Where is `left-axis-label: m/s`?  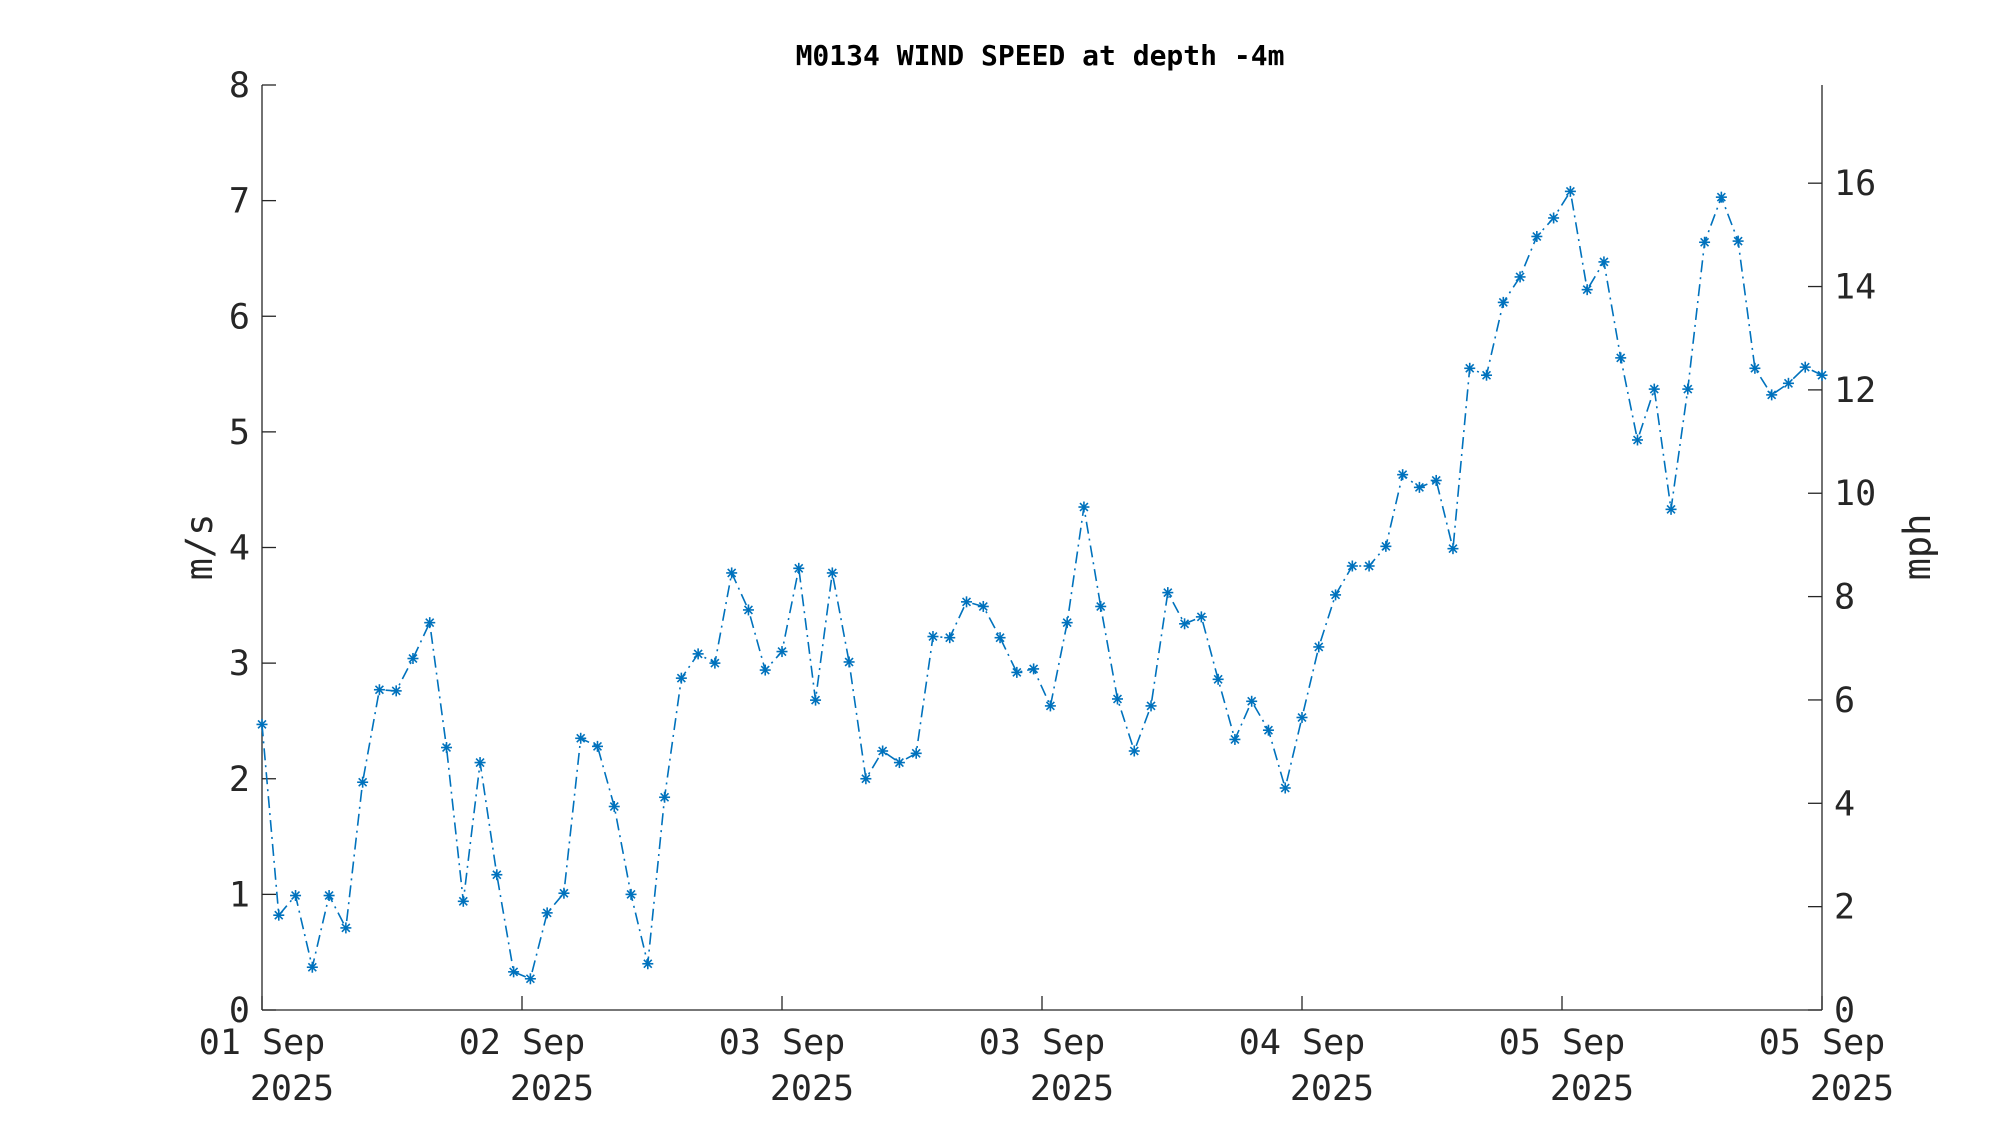
left-axis-label: m/s is located at coordinates (199, 547).